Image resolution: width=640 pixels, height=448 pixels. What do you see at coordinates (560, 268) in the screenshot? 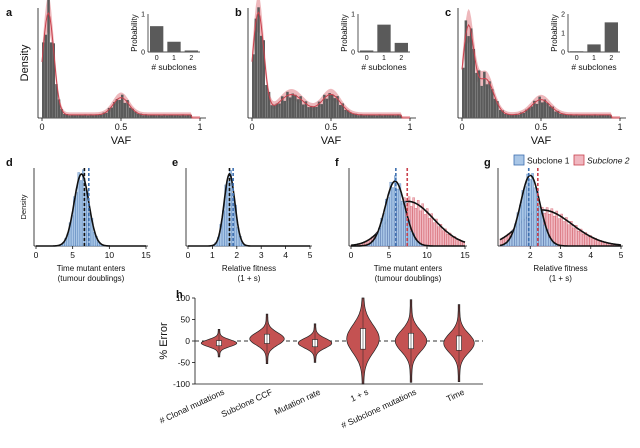
I see `x-axis-label: Relative fitness` at bounding box center [560, 268].